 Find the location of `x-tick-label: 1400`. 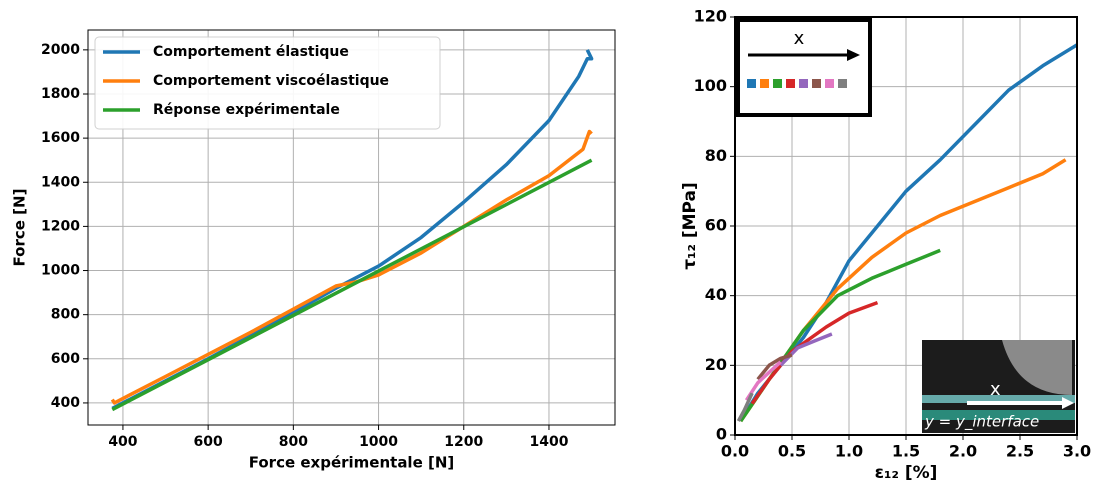

x-tick-label: 1400 is located at coordinates (548, 442).